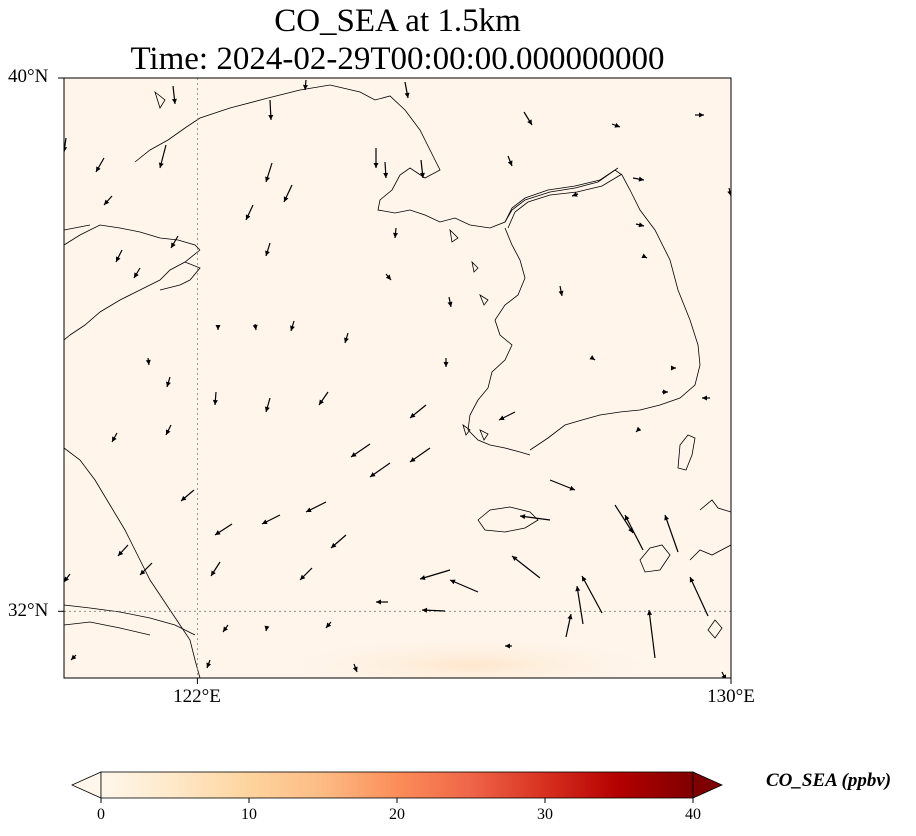 This screenshot has height=836, width=916. I want to click on concentration-patch, so click(470, 656).